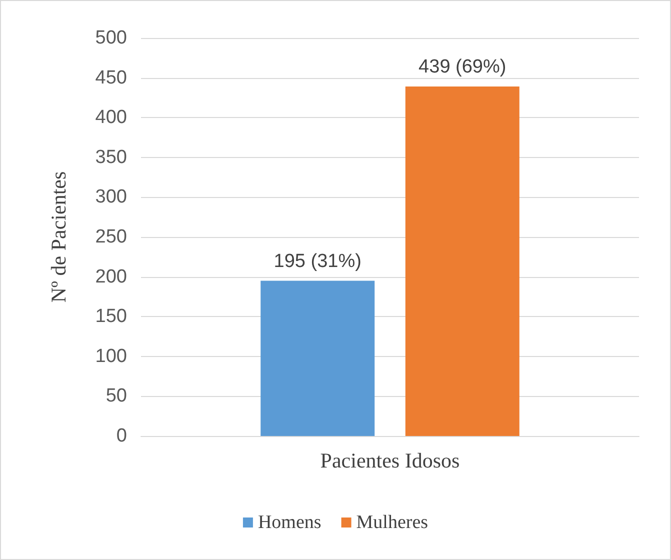 Image resolution: width=671 pixels, height=560 pixels. Describe the element at coordinates (111, 38) in the screenshot. I see `y-tick-label: 500` at that location.